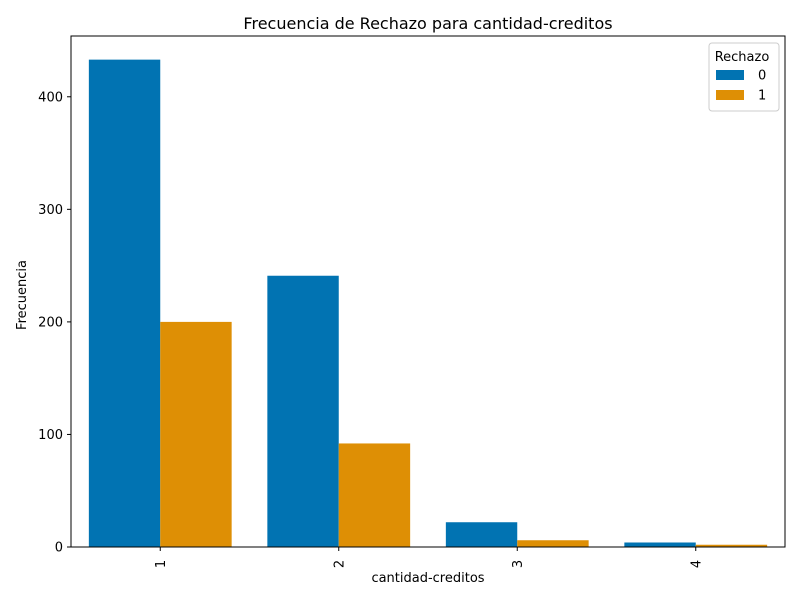 The height and width of the screenshot is (600, 800). Describe the element at coordinates (741, 86) in the screenshot. I see `legend-items: 01` at that location.